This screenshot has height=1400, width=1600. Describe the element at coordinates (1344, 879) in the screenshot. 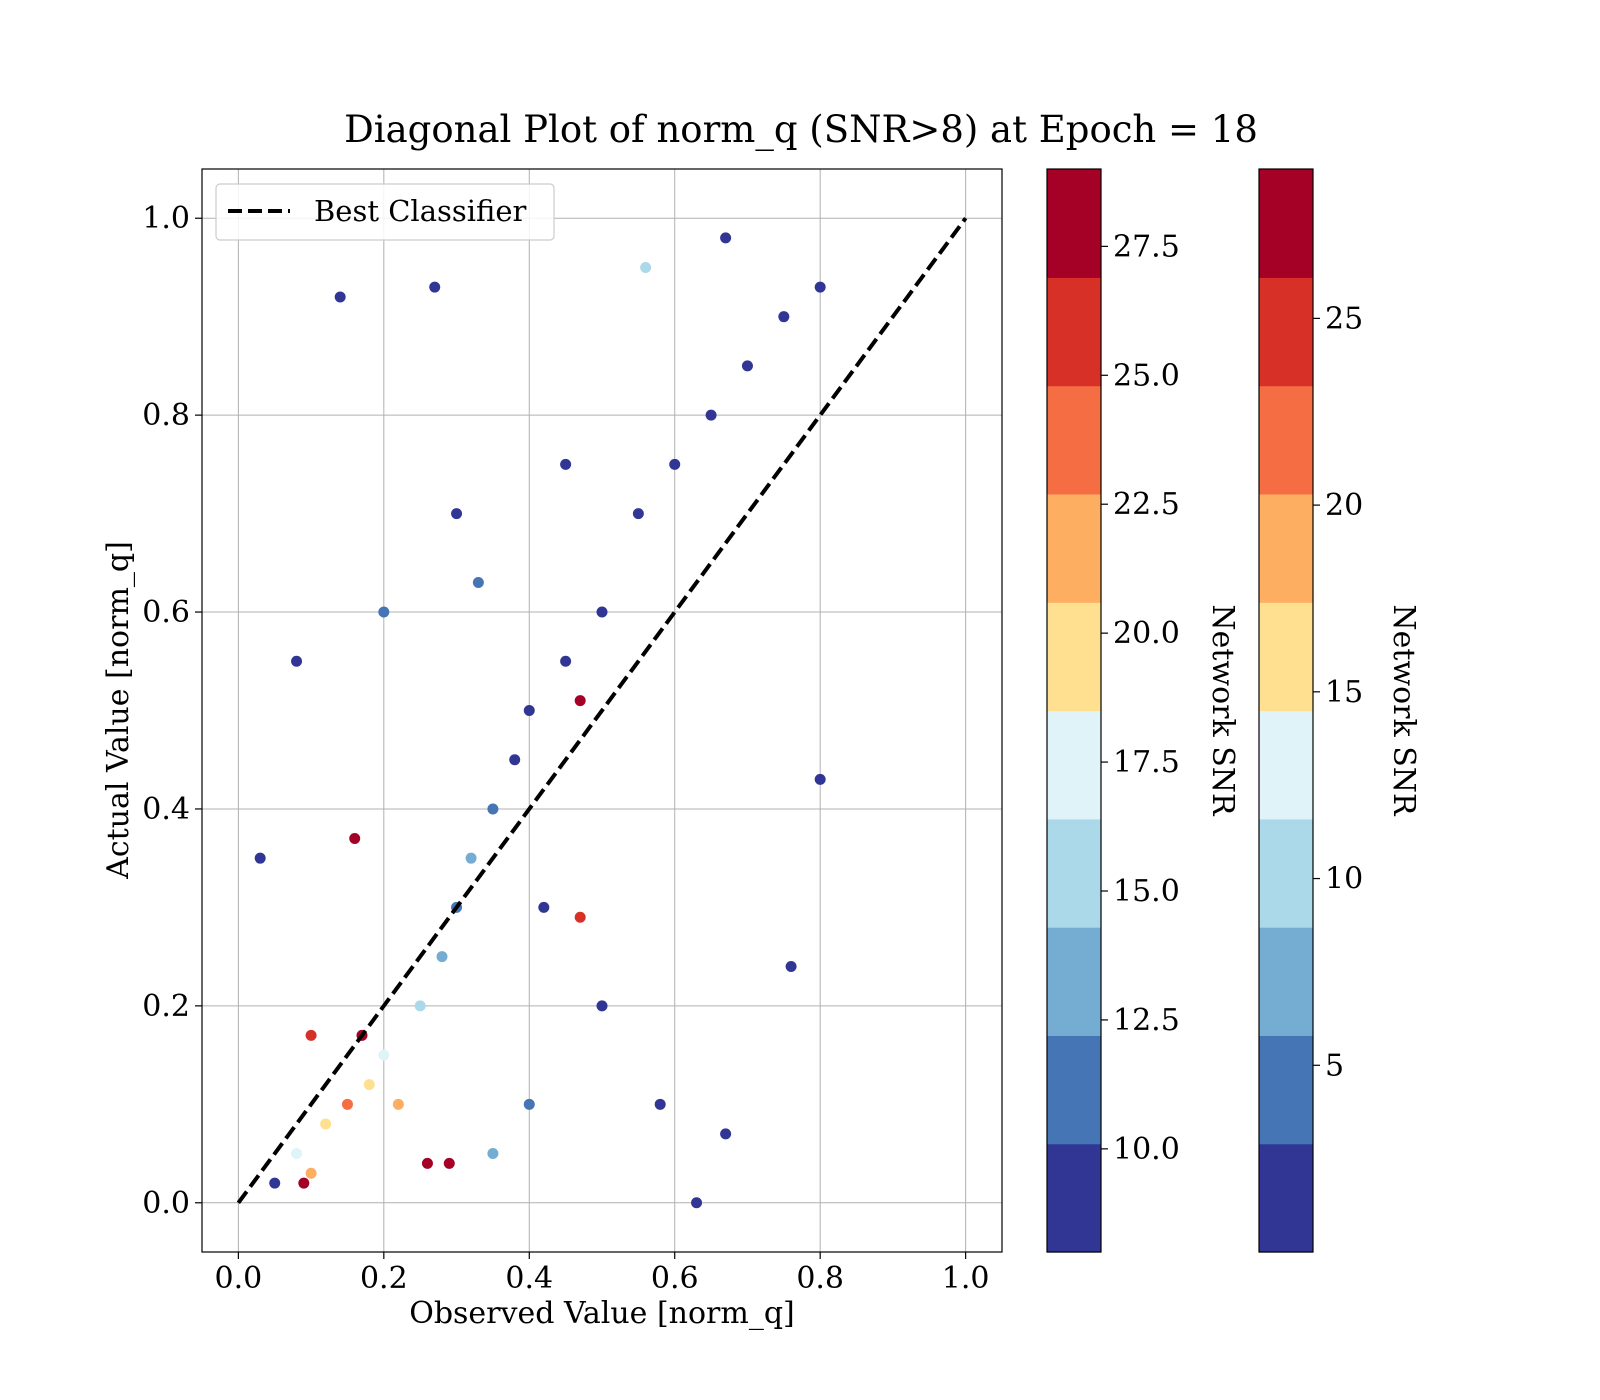

I see `colorbar-tick-label: 10` at that location.